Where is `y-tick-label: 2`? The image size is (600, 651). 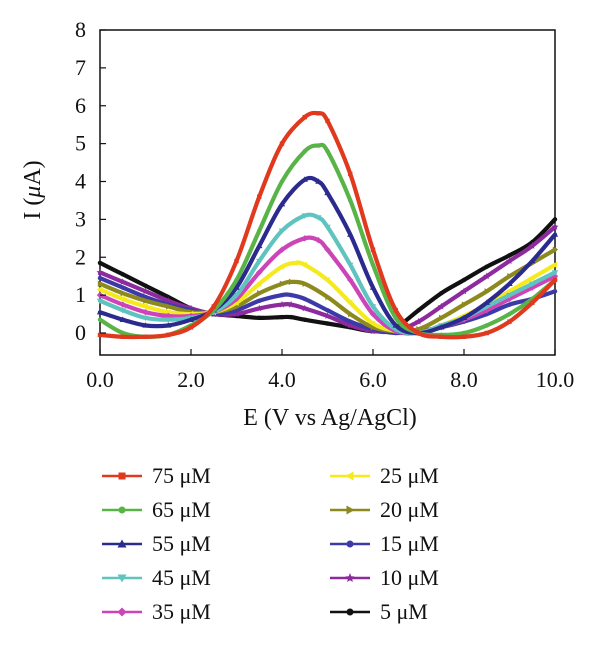
y-tick-label: 2 is located at coordinates (80, 256).